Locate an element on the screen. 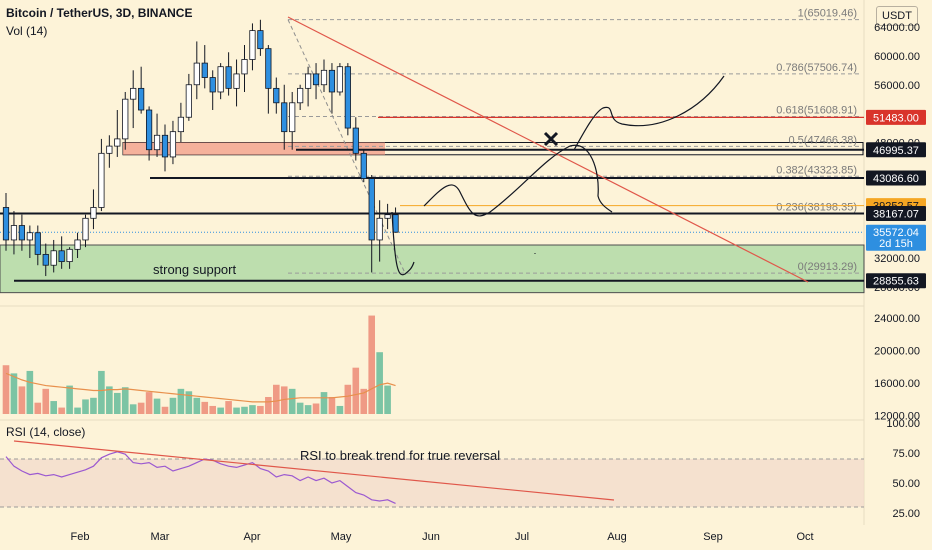  fib-level-label: 0(29913.29) is located at coordinates (827, 267).